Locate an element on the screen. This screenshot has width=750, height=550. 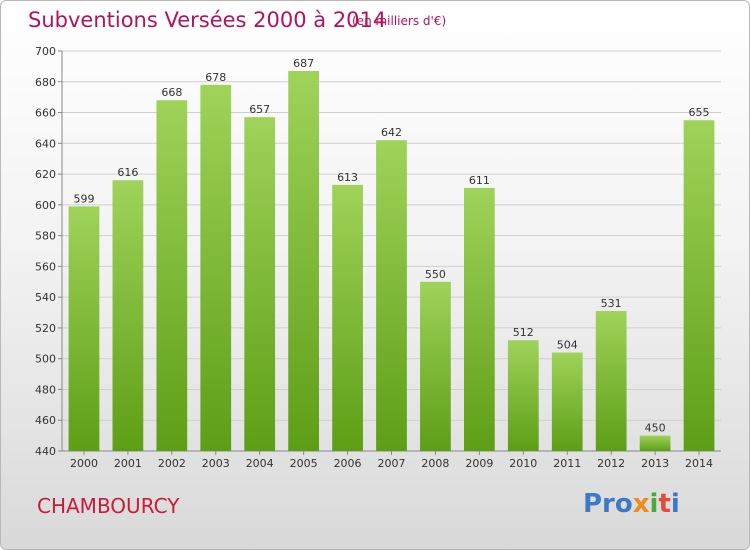
y-tick-label: 520 is located at coordinates (45, 328).